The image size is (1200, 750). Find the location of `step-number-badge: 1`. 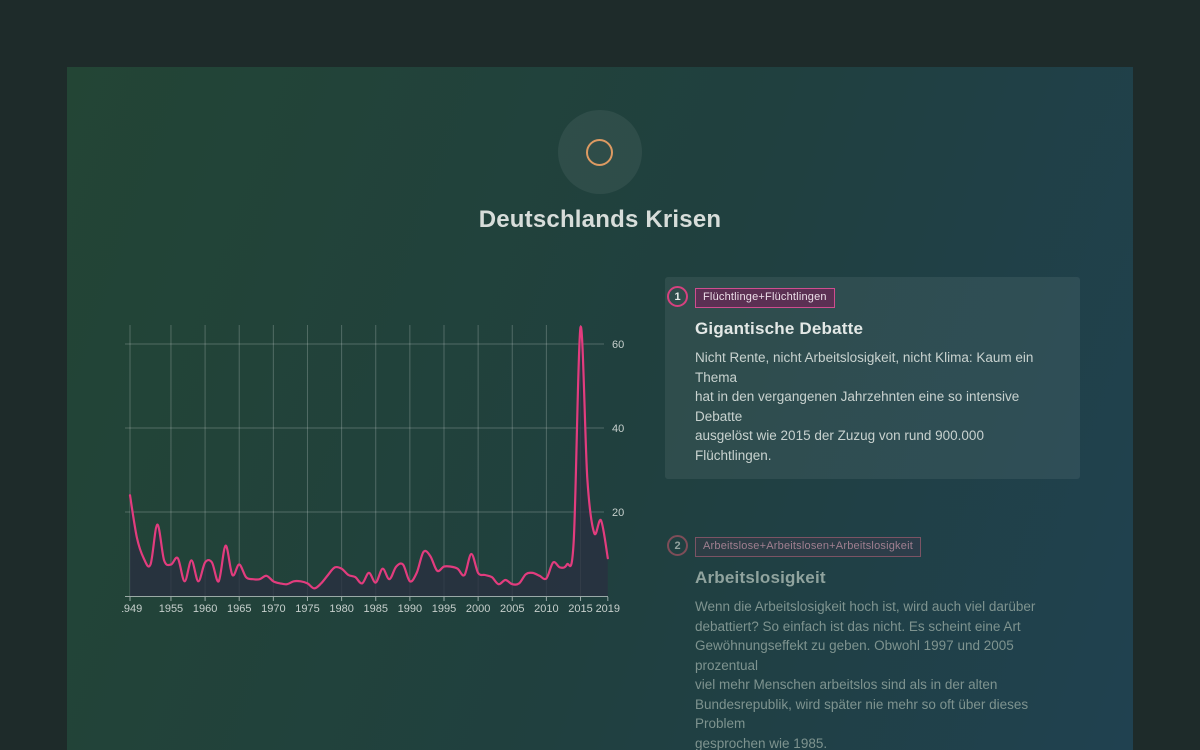

step-number-badge: 1 is located at coordinates (677, 296).